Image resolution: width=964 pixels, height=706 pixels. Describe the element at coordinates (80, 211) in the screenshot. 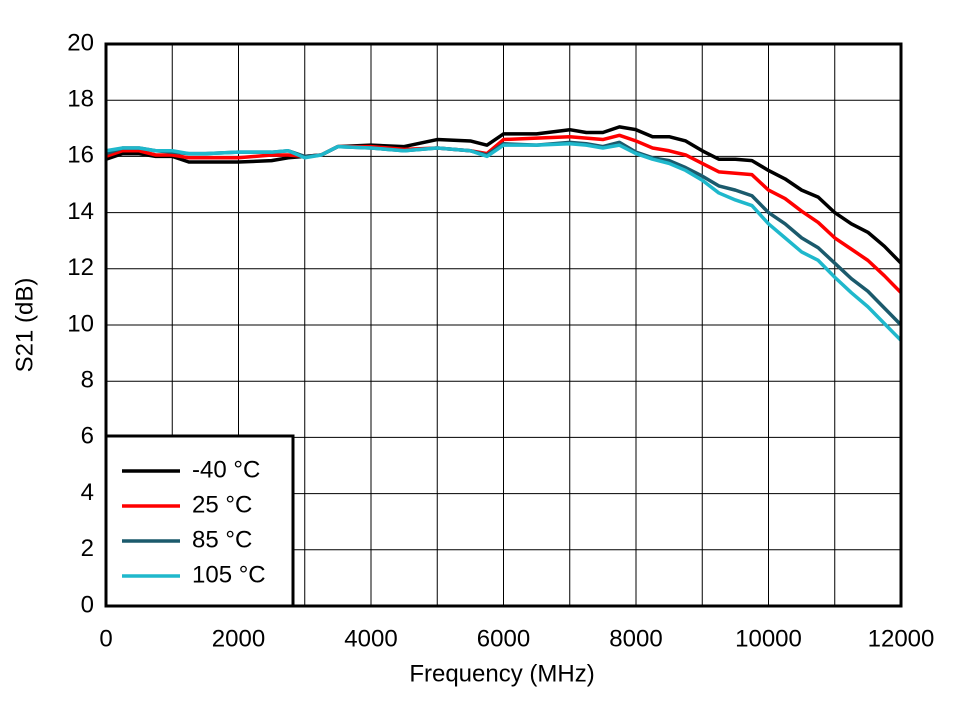

I see `y-tick-label: 14` at that location.